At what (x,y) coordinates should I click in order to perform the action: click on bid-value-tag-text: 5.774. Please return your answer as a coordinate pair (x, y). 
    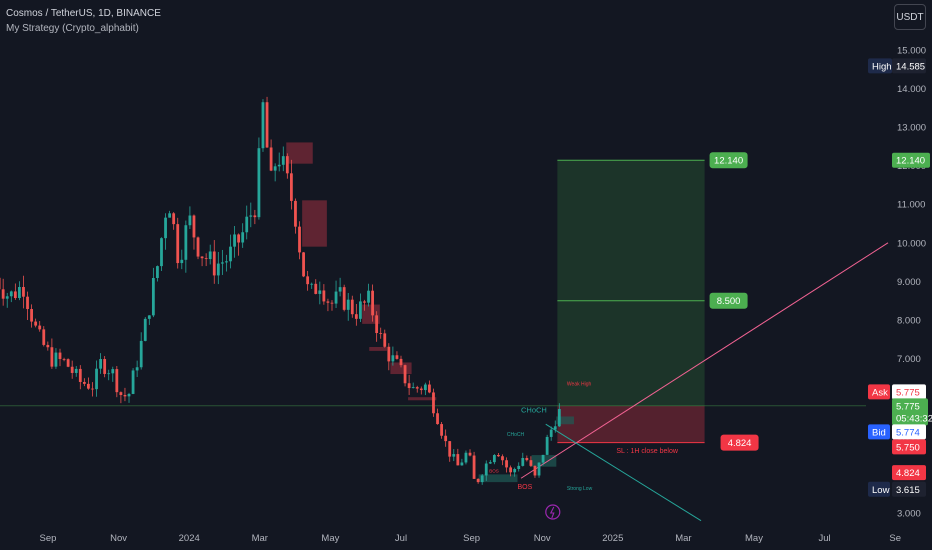
    Looking at the image, I should click on (908, 432).